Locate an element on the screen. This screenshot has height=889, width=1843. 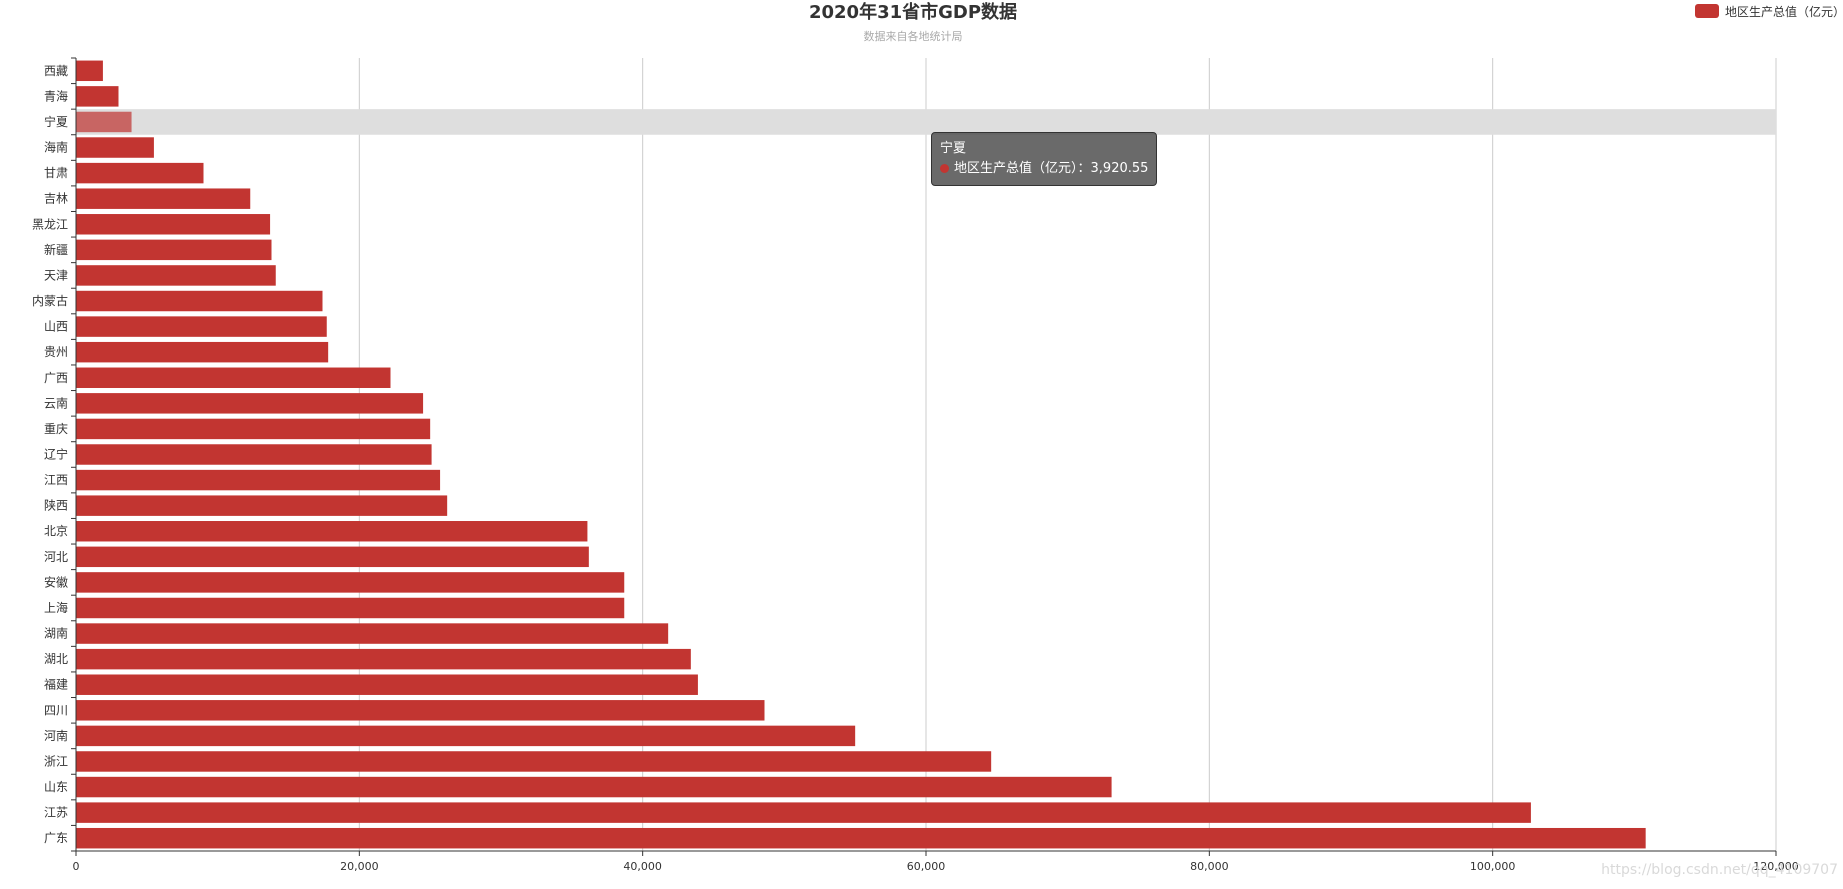
bar-河南 is located at coordinates (466, 736).